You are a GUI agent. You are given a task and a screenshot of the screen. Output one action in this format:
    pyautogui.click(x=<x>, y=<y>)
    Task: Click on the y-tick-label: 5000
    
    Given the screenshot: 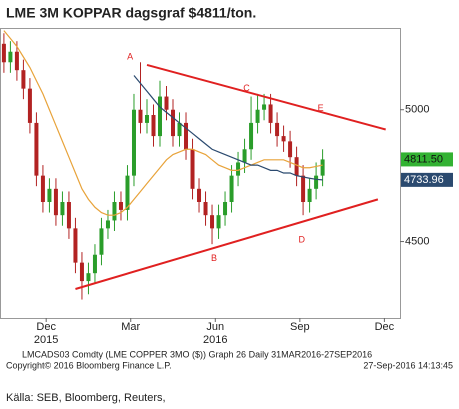 What is the action you would take?
    pyautogui.click(x=417, y=110)
    